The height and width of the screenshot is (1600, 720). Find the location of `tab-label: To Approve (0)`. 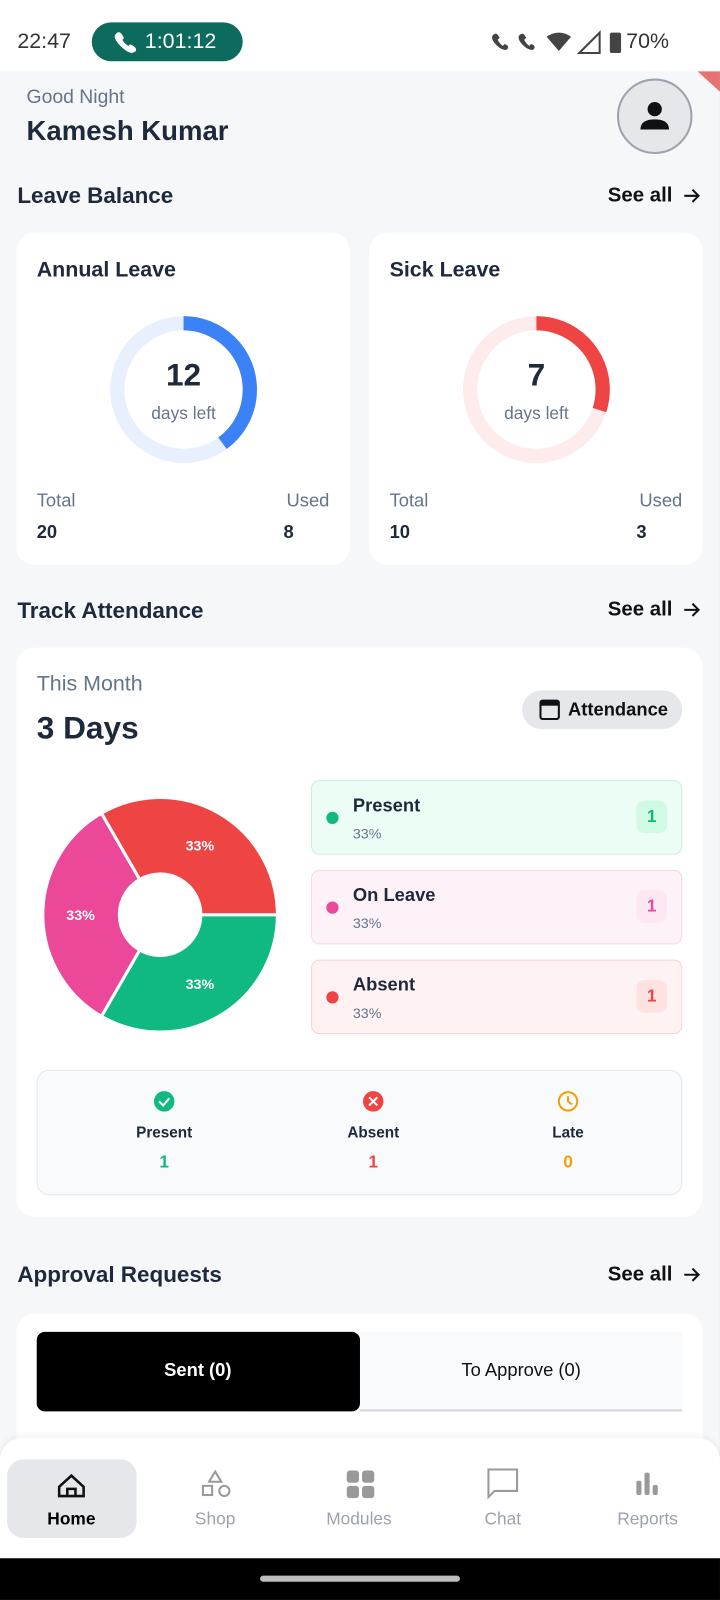

tab-label: To Approve (0) is located at coordinates (521, 1370).